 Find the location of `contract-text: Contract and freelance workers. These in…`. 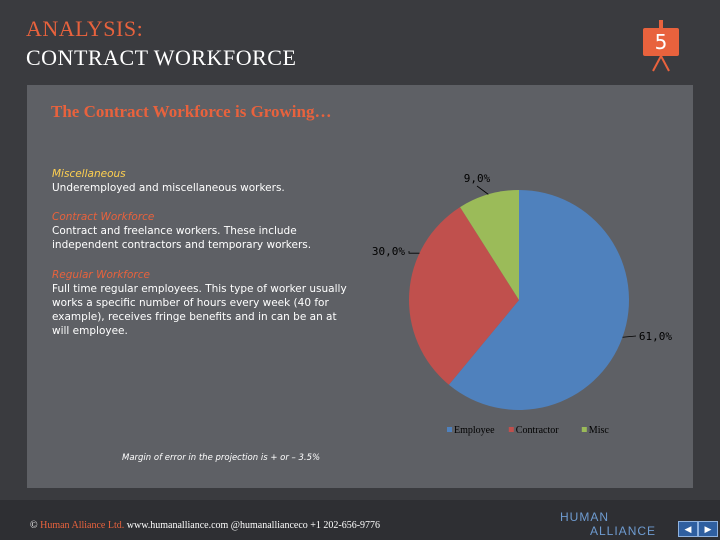

contract-text: Contract and freelance workers. These in… is located at coordinates (182, 238).